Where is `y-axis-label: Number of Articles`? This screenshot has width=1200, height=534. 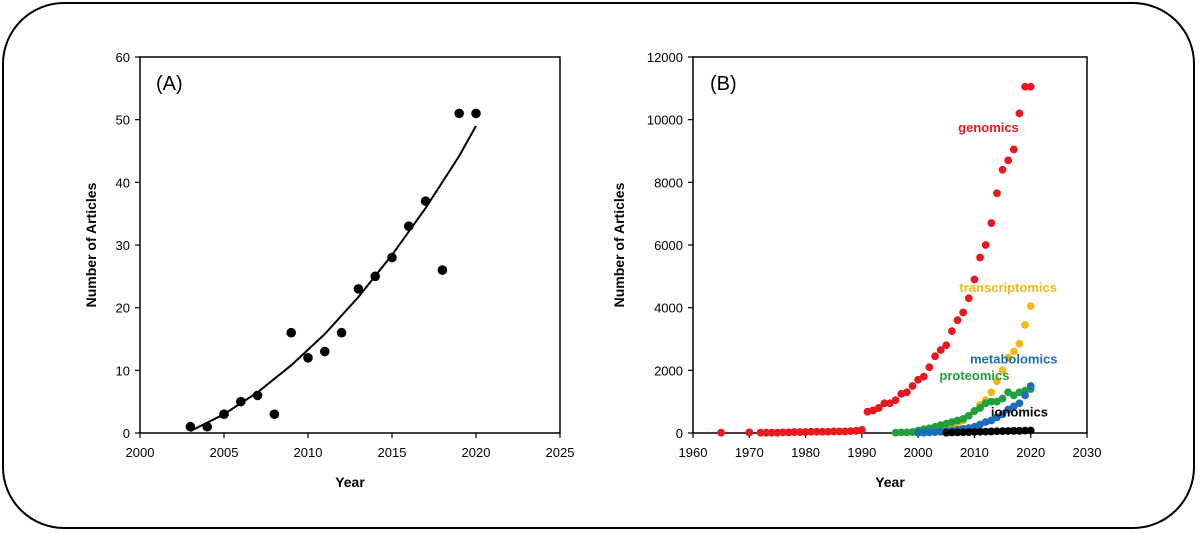 y-axis-label: Number of Articles is located at coordinates (619, 244).